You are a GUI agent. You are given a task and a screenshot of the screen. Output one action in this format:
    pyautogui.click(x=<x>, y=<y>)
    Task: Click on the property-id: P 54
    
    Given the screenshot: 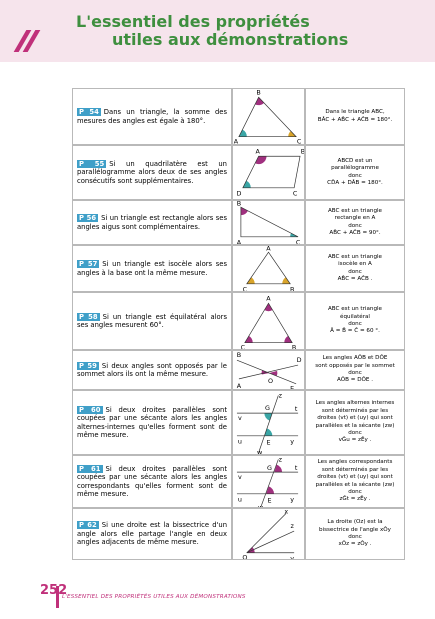 What is the action you would take?
    pyautogui.click(x=89, y=112)
    